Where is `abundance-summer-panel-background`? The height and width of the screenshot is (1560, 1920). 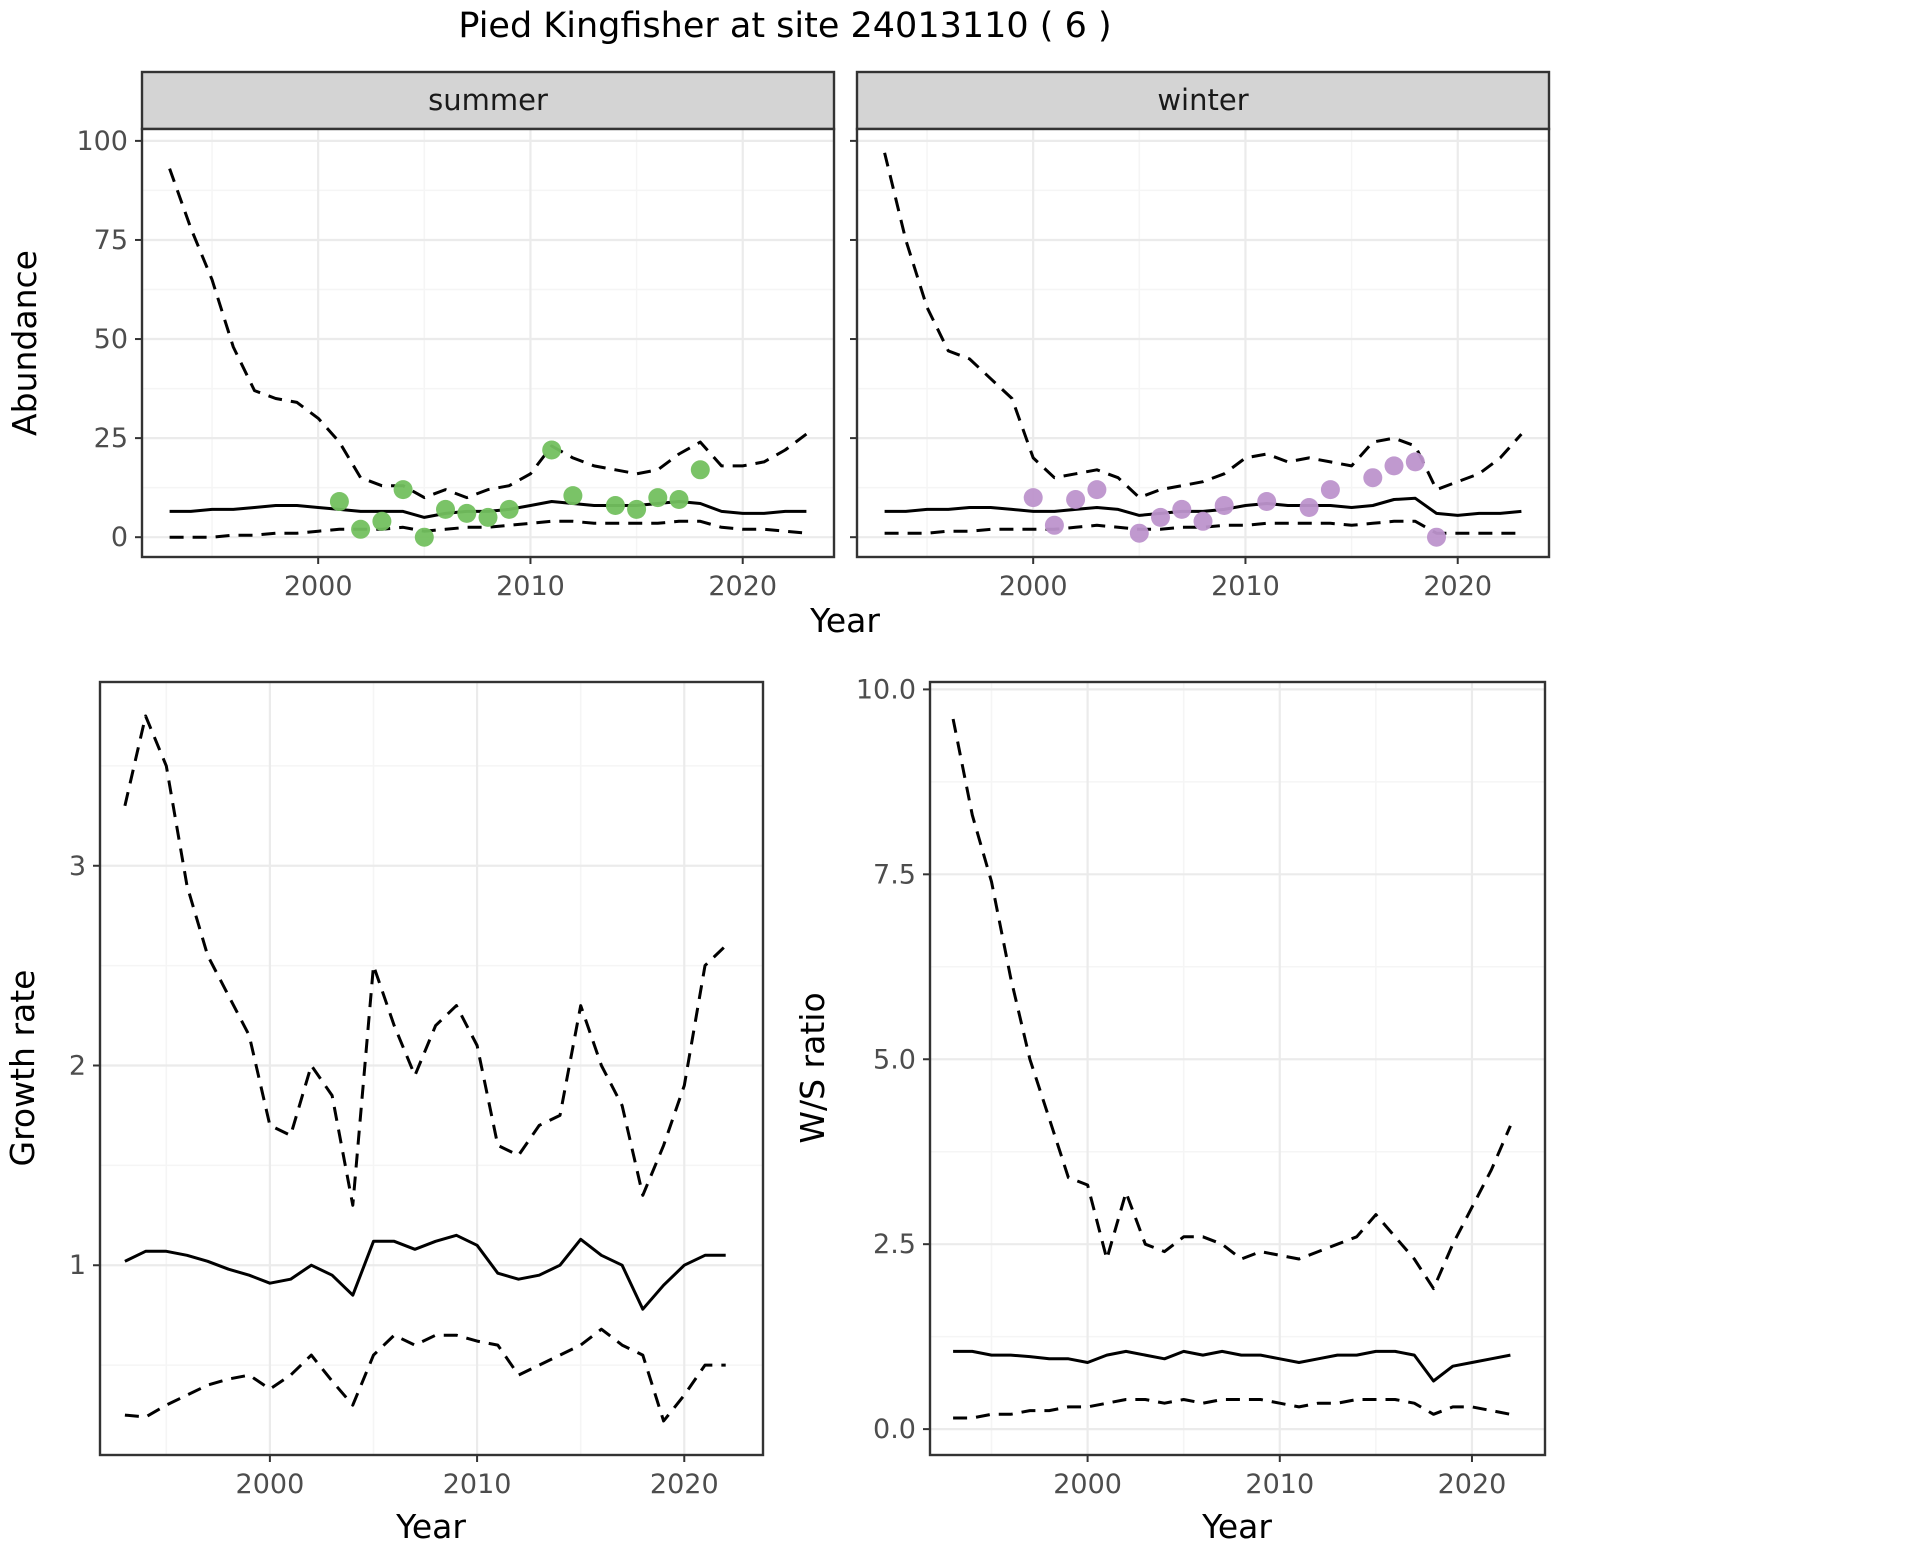 abundance-summer-panel-background is located at coordinates (488, 343).